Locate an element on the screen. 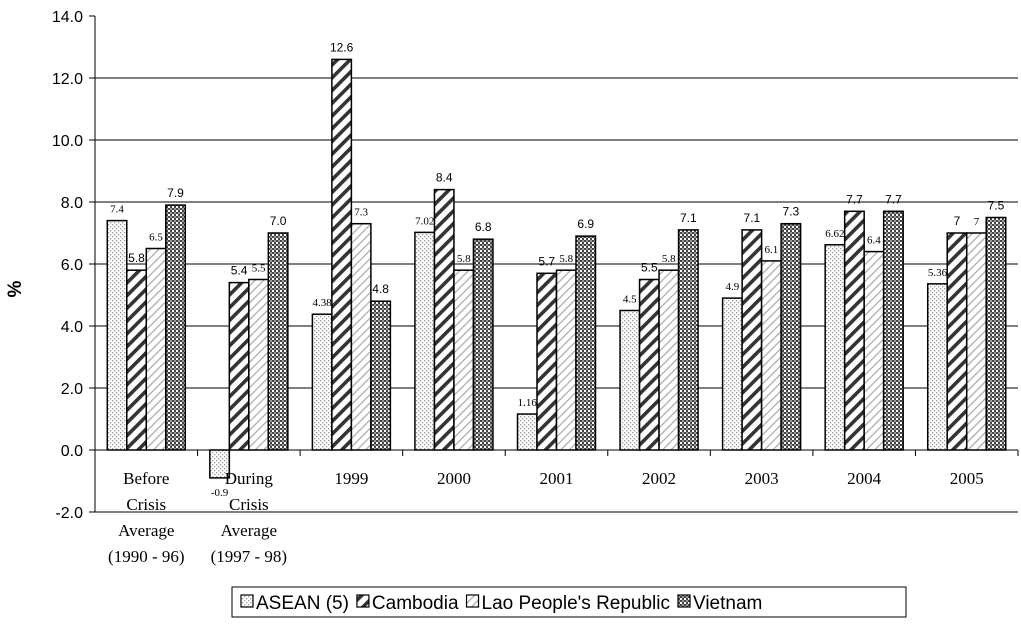  x-category-label: Average is located at coordinates (146, 530).